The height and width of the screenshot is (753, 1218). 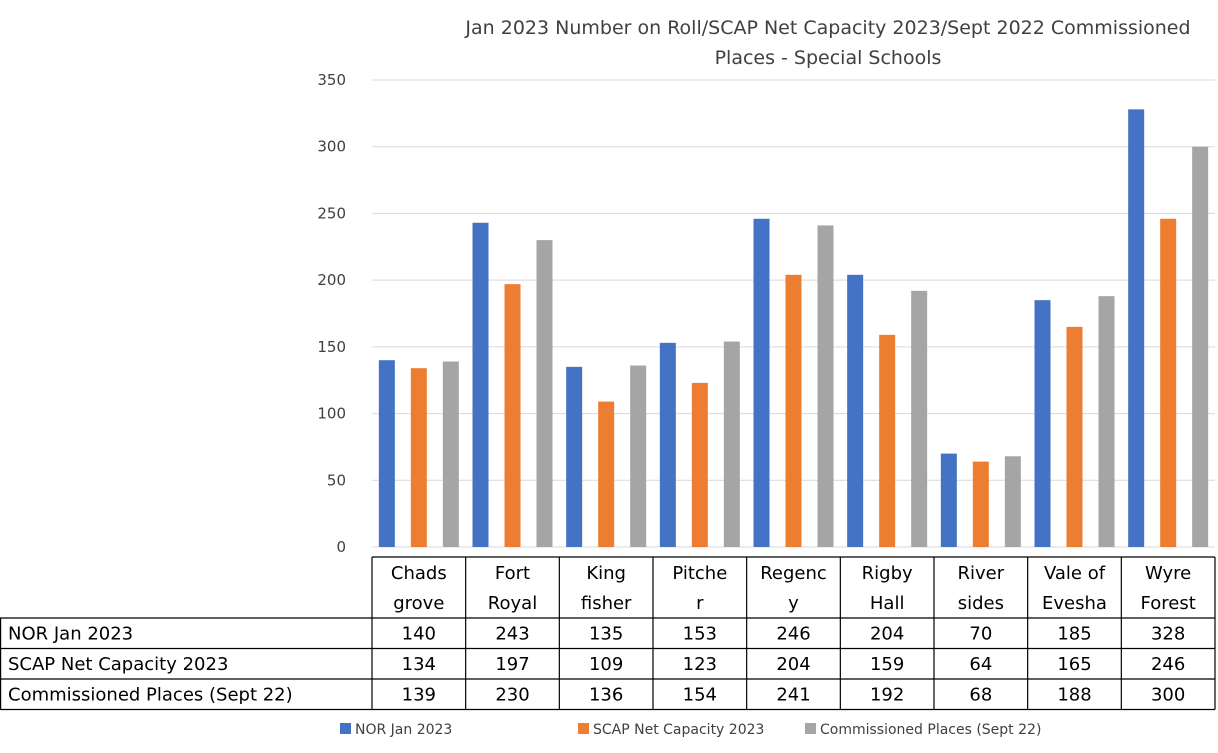 What do you see at coordinates (793, 573) in the screenshot?
I see `category-label: Regenc` at bounding box center [793, 573].